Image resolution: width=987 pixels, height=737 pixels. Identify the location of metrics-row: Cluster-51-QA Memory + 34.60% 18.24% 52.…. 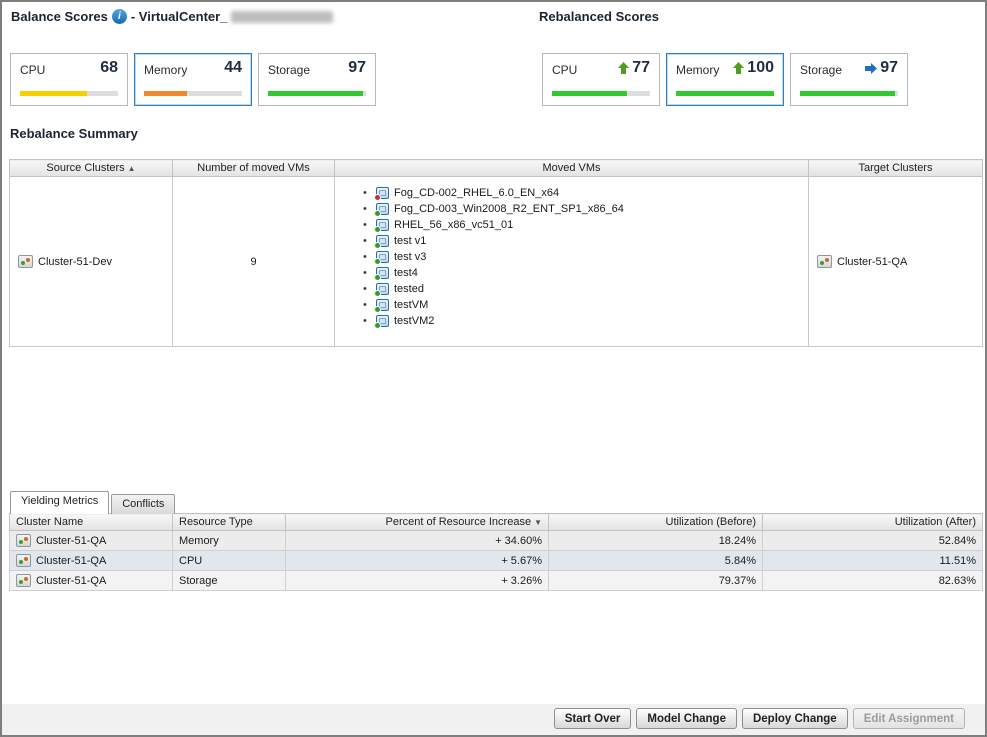
(496, 540).